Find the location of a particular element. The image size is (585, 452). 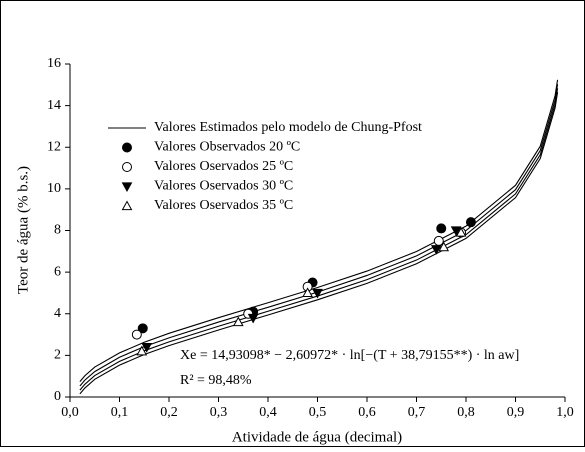

y-tick-label: 10 is located at coordinates (54, 188).